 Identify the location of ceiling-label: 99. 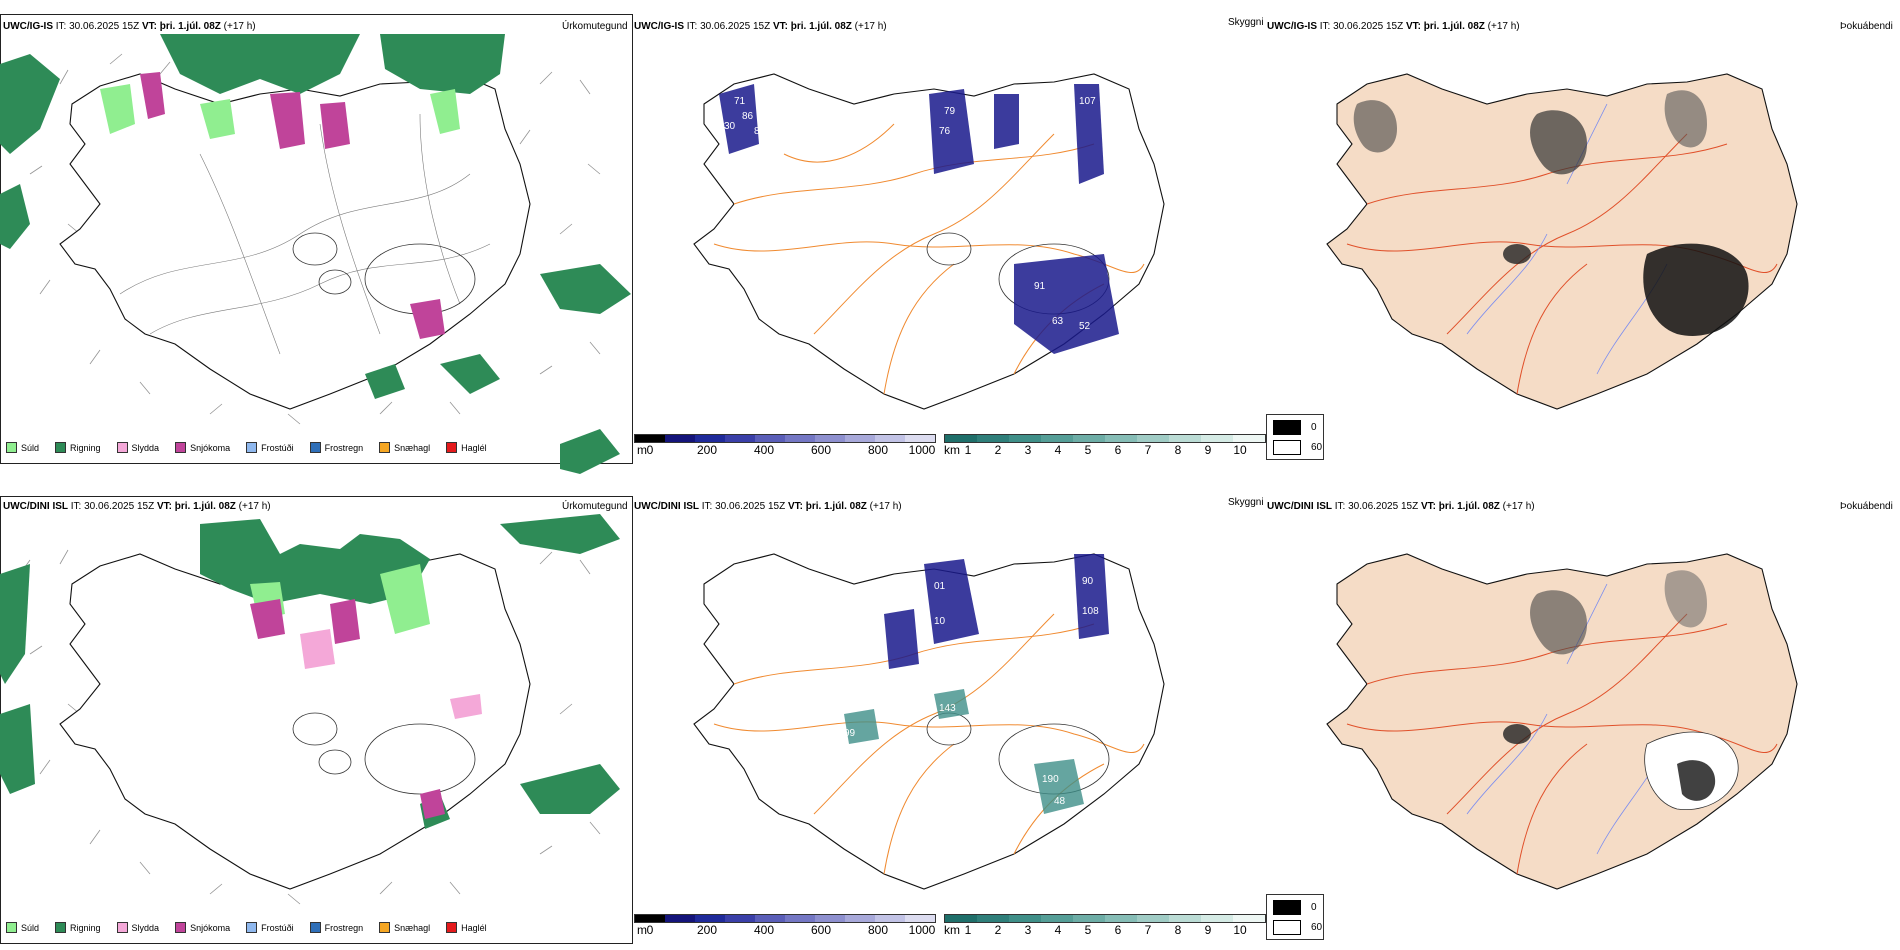
(850, 733).